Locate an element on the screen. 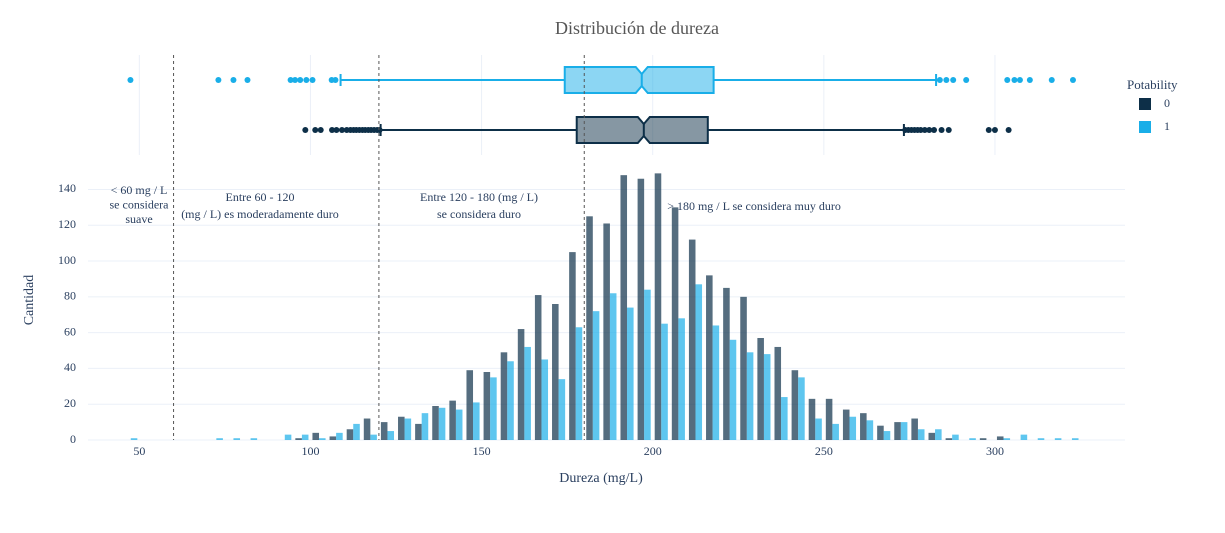 Image resolution: width=1225 pixels, height=533 pixels. legend-swatch is located at coordinates (1145, 127).